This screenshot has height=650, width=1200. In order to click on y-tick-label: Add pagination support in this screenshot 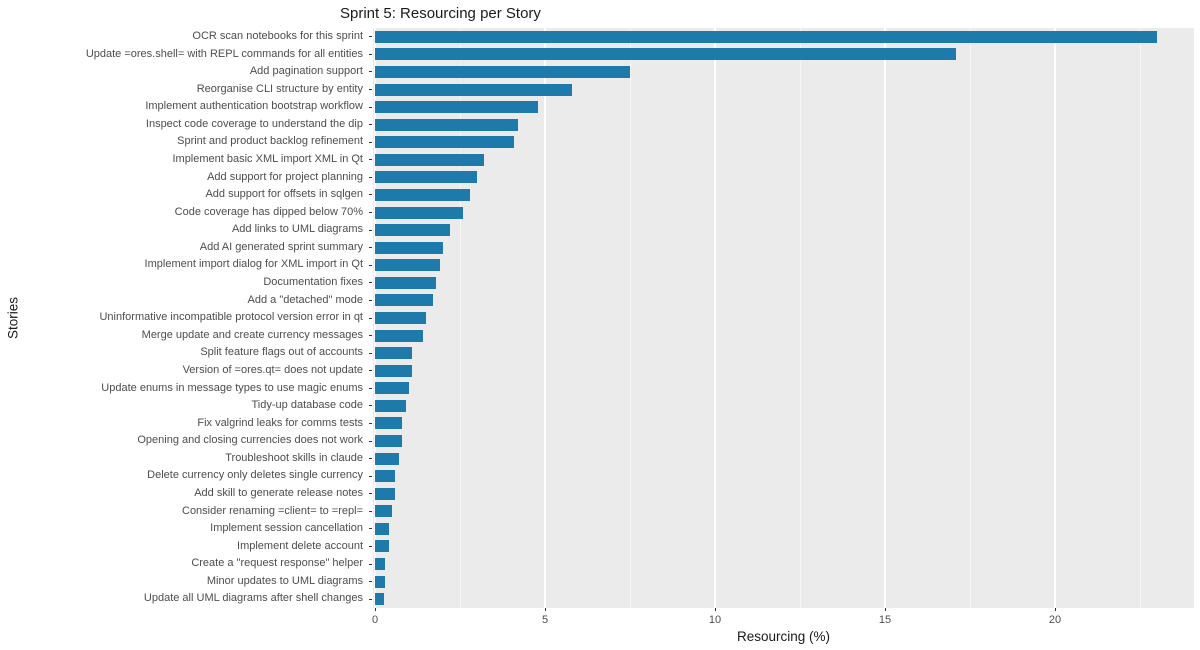, I will do `click(306, 71)`.